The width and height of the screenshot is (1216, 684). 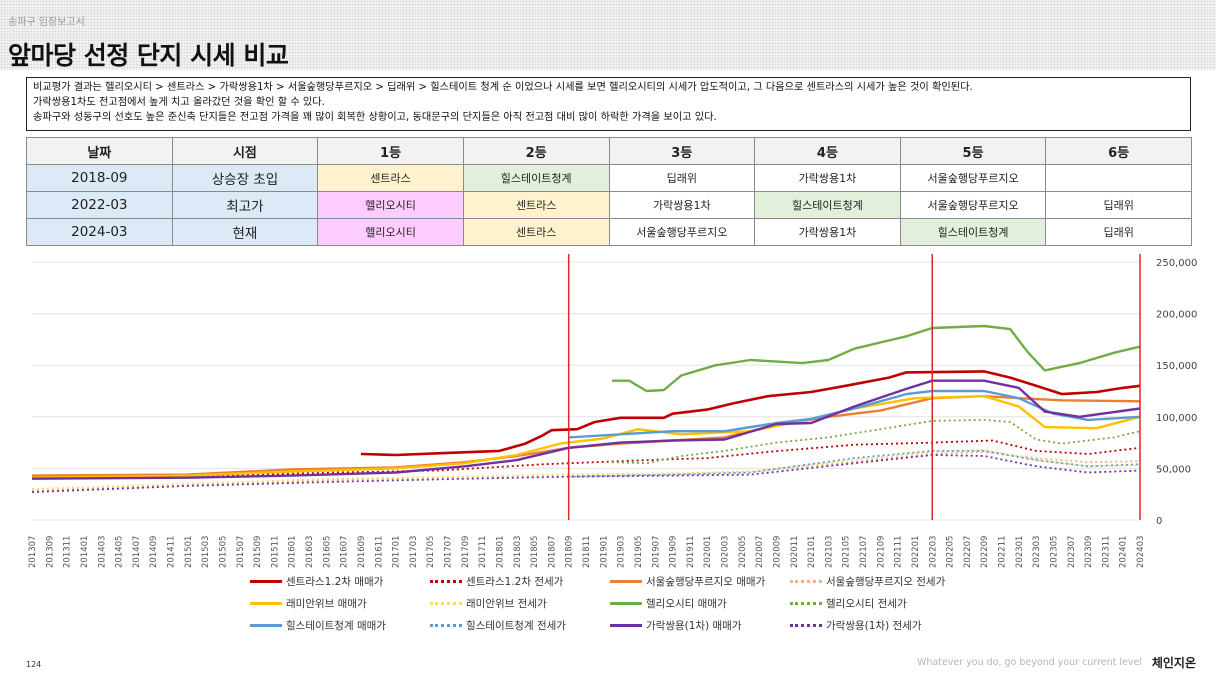 What do you see at coordinates (466, 552) in the screenshot?
I see `x-tick-label: 201709` at bounding box center [466, 552].